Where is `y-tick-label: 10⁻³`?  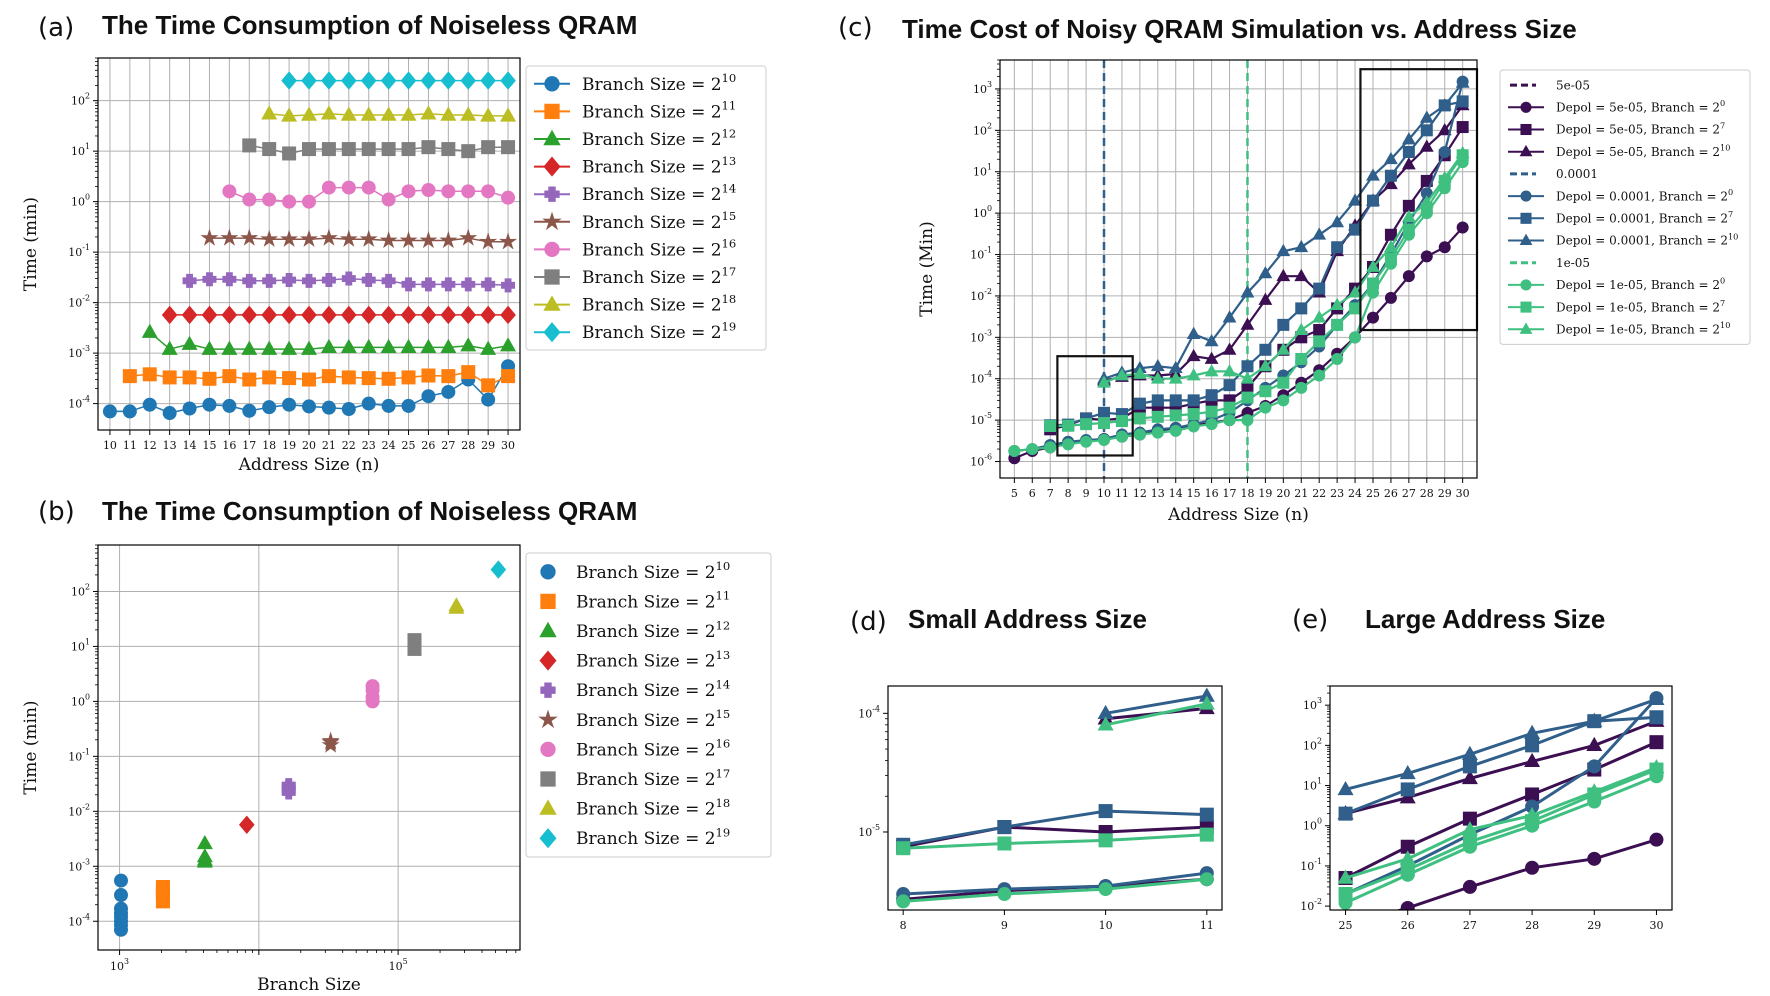
y-tick-label: 10⁻³ is located at coordinates (79, 865).